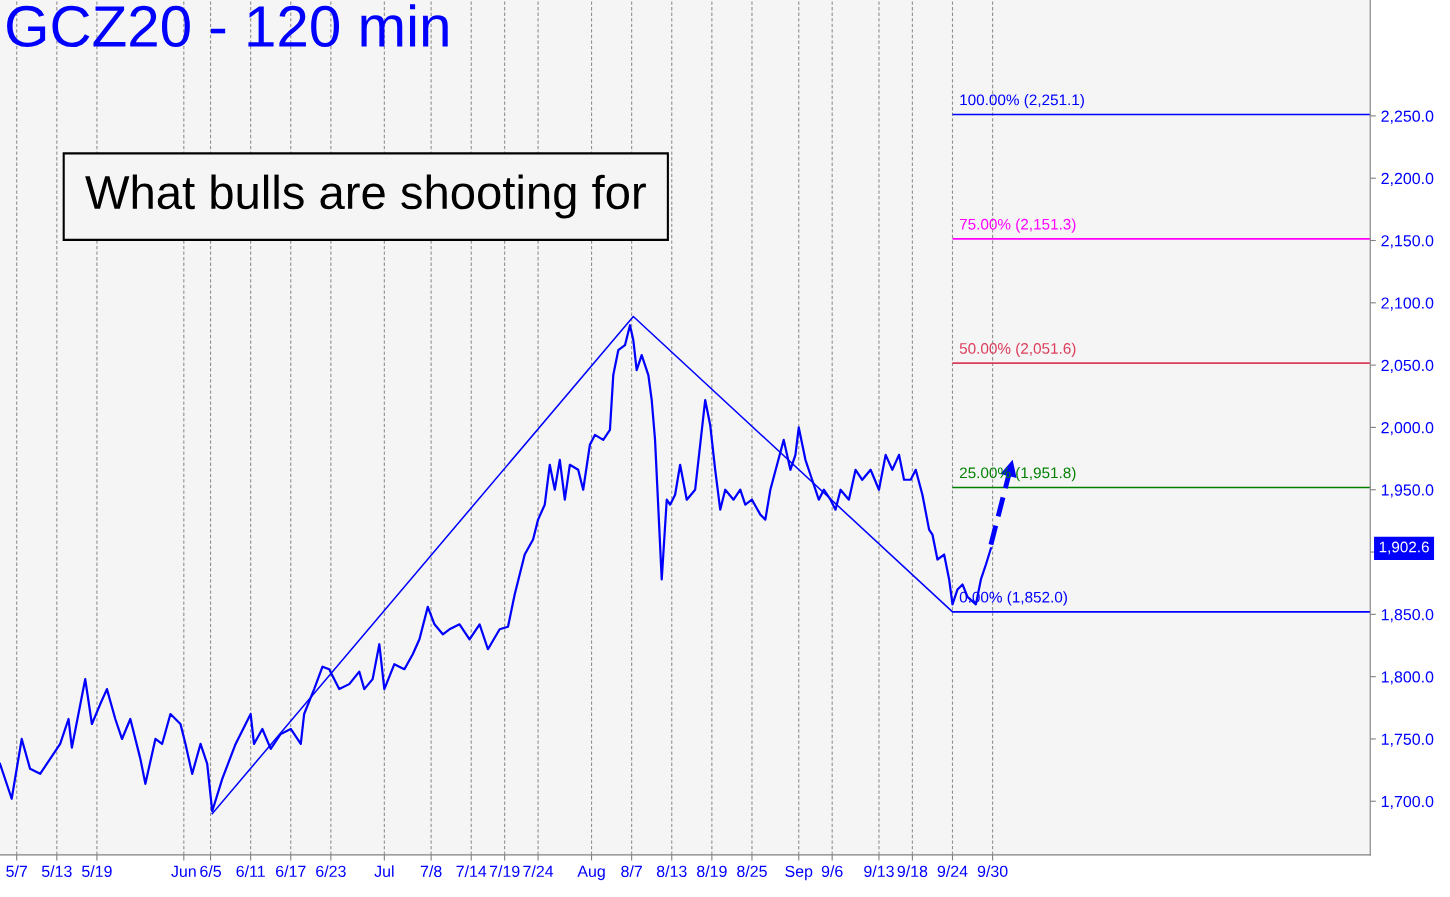 The width and height of the screenshot is (1450, 897). I want to click on x-tick-label: 5/19, so click(97, 871).